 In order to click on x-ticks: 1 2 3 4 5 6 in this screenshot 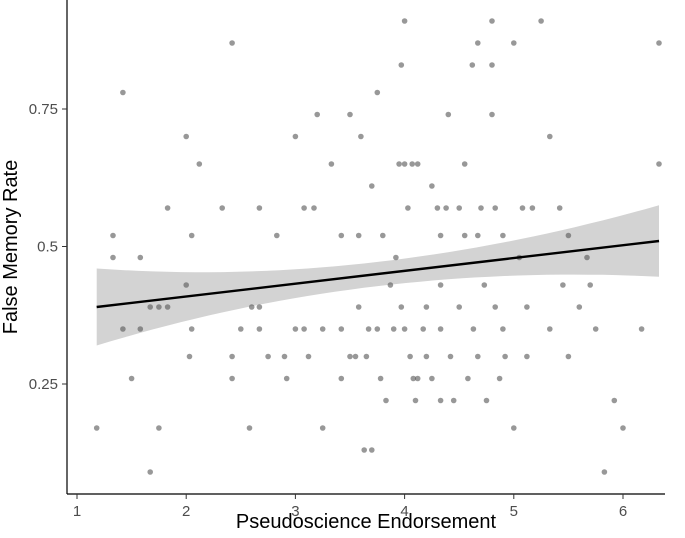, I will do `click(350, 507)`.